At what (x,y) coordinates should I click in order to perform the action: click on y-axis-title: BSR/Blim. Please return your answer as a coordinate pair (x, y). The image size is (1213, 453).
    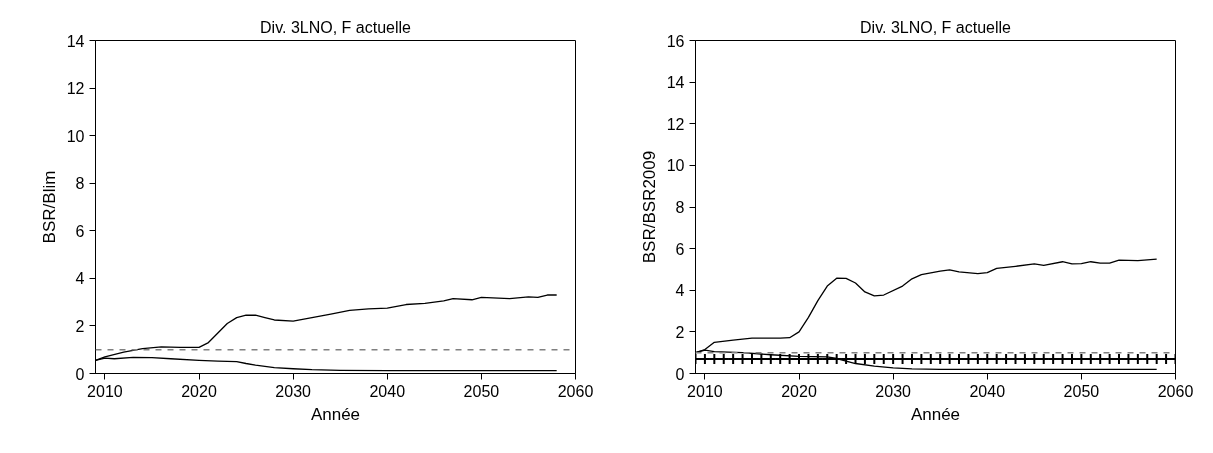
    Looking at the image, I should click on (49, 207).